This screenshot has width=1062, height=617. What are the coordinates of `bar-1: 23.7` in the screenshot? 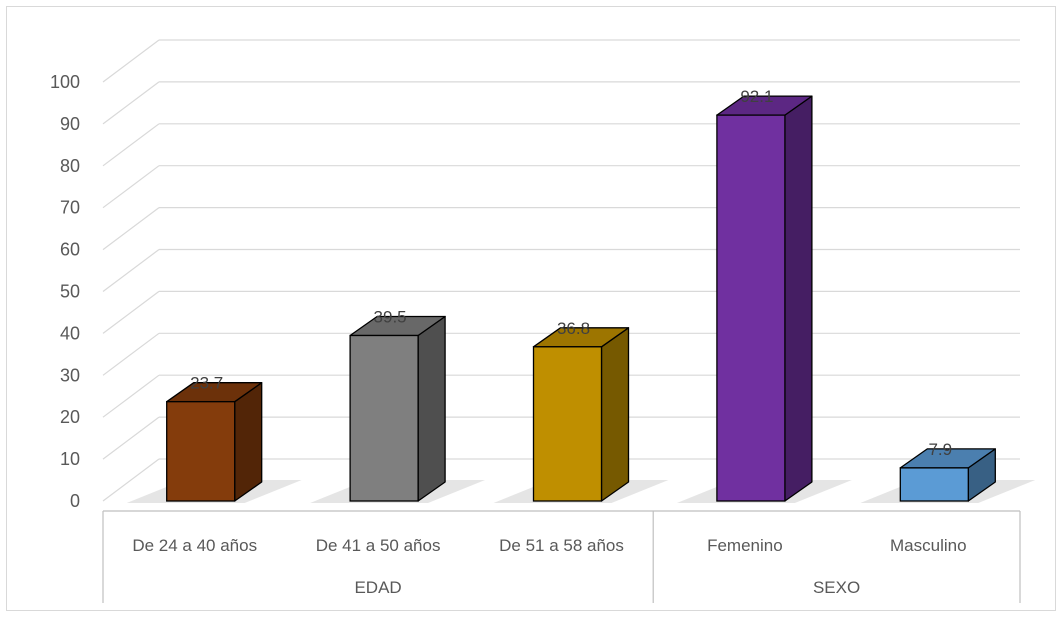 It's located at (214, 438).